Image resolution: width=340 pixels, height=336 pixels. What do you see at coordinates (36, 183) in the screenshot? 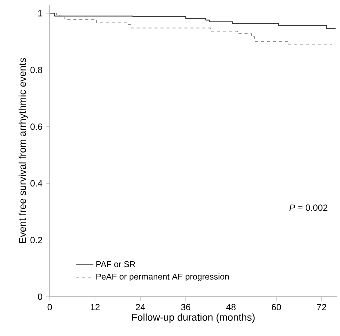
I see `y-tick-label: 0.4` at bounding box center [36, 183].